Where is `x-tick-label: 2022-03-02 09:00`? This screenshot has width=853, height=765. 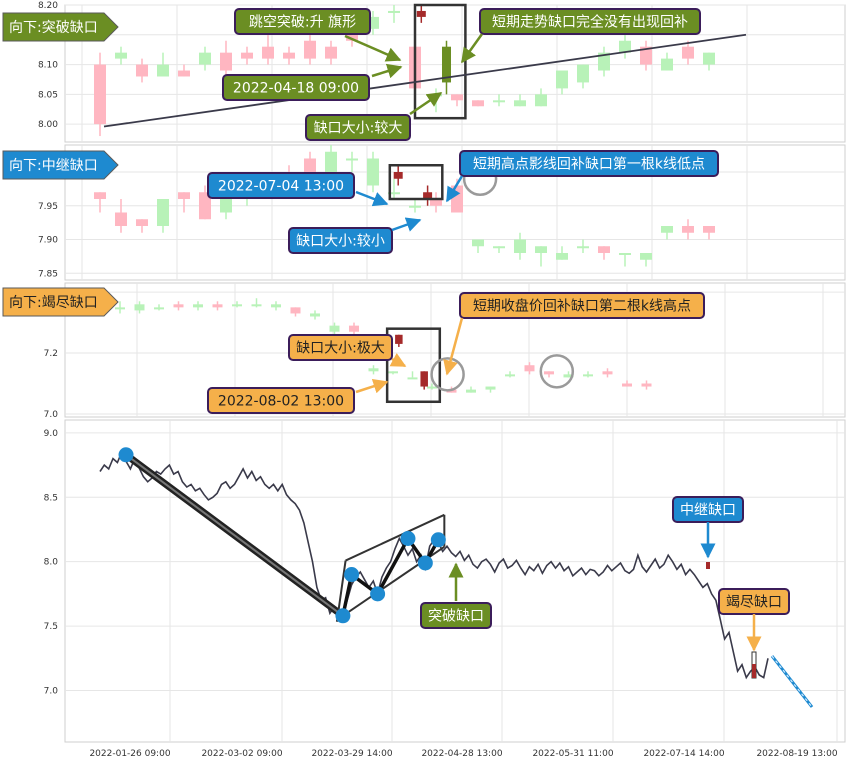
x-tick-label: 2022-03-02 09:00 is located at coordinates (241, 754).